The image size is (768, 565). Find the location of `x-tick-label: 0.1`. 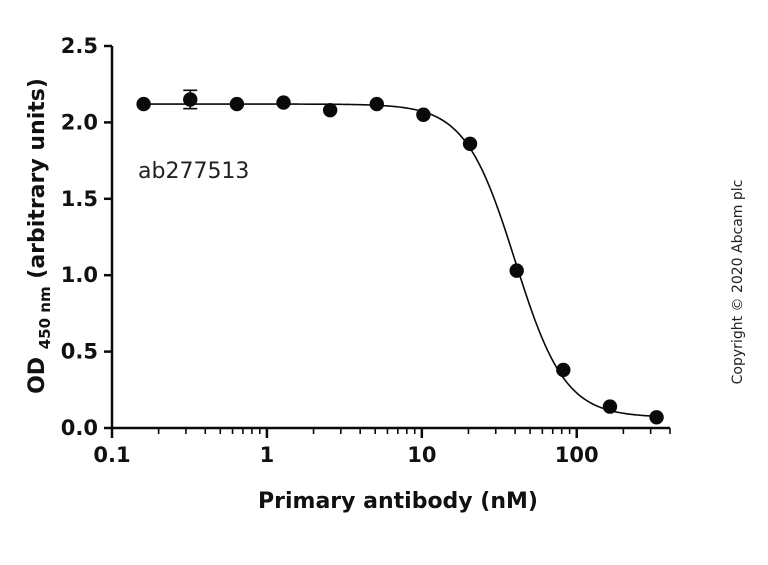

x-tick-label: 0.1 is located at coordinates (111, 455).